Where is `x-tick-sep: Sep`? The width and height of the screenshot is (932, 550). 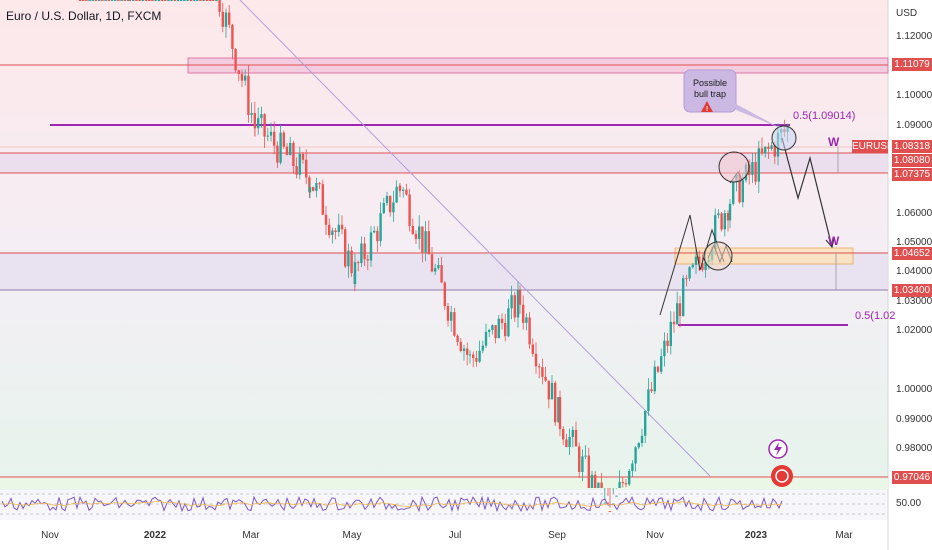 x-tick-sep: Sep is located at coordinates (557, 535).